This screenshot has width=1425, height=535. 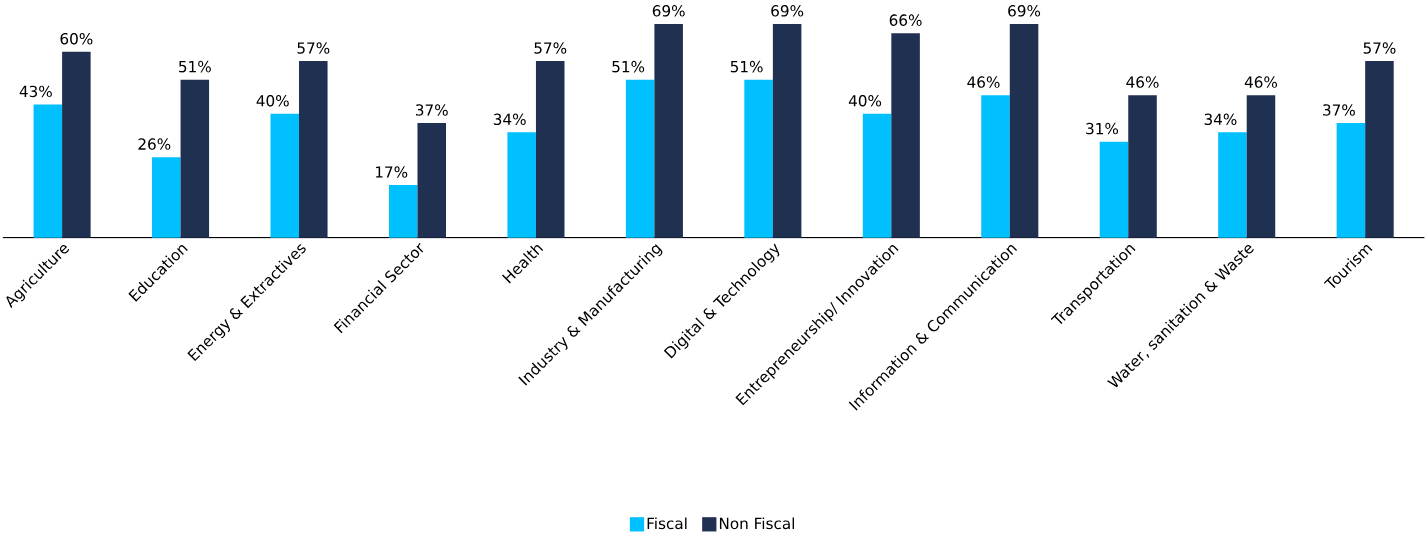 What do you see at coordinates (905, 20) in the screenshot?
I see `data-label: 66%` at bounding box center [905, 20].